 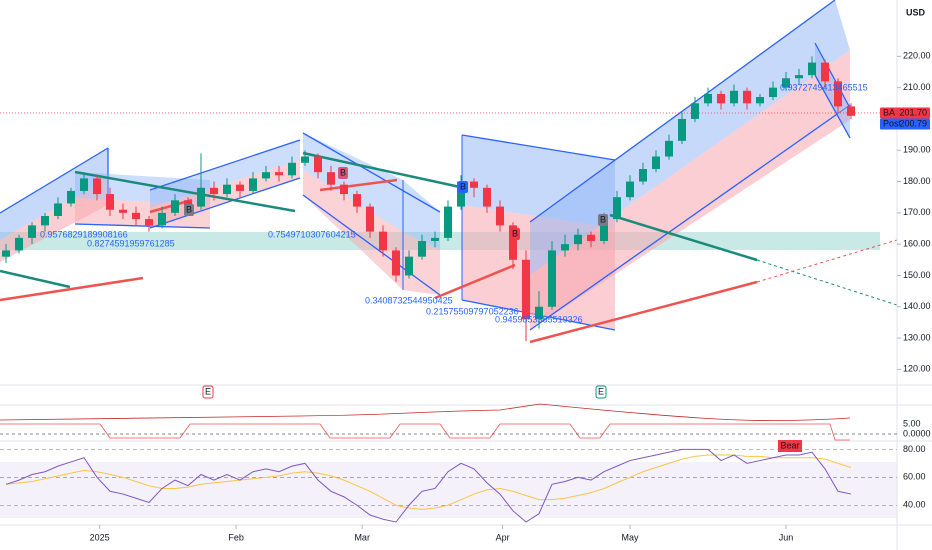 What do you see at coordinates (131, 243) in the screenshot?
I see `annotation: 0.8274591959761285` at bounding box center [131, 243].